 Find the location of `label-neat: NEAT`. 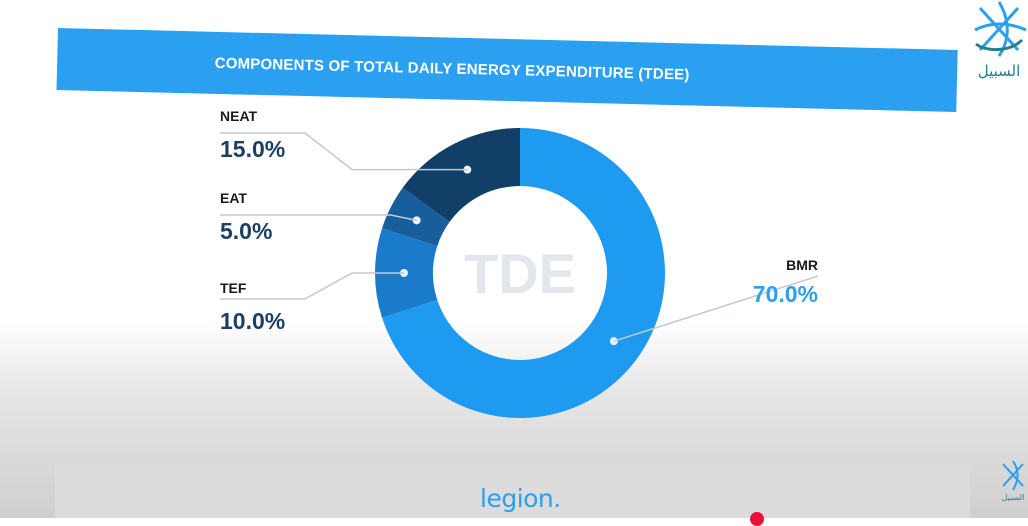

label-neat: NEAT is located at coordinates (239, 116).